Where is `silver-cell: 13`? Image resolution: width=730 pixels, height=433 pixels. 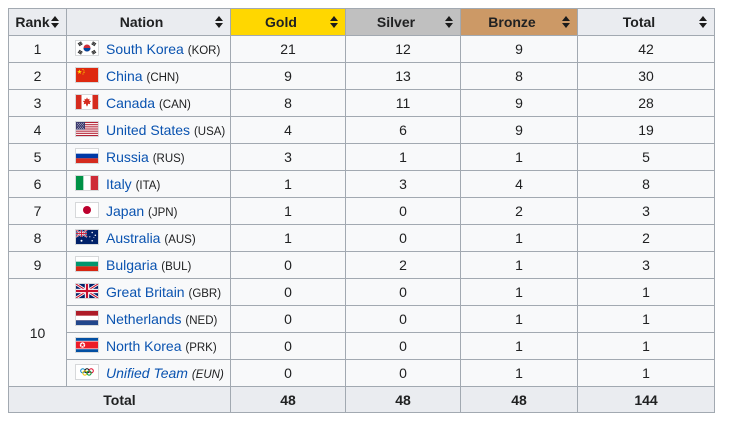
silver-cell: 13 is located at coordinates (403, 76).